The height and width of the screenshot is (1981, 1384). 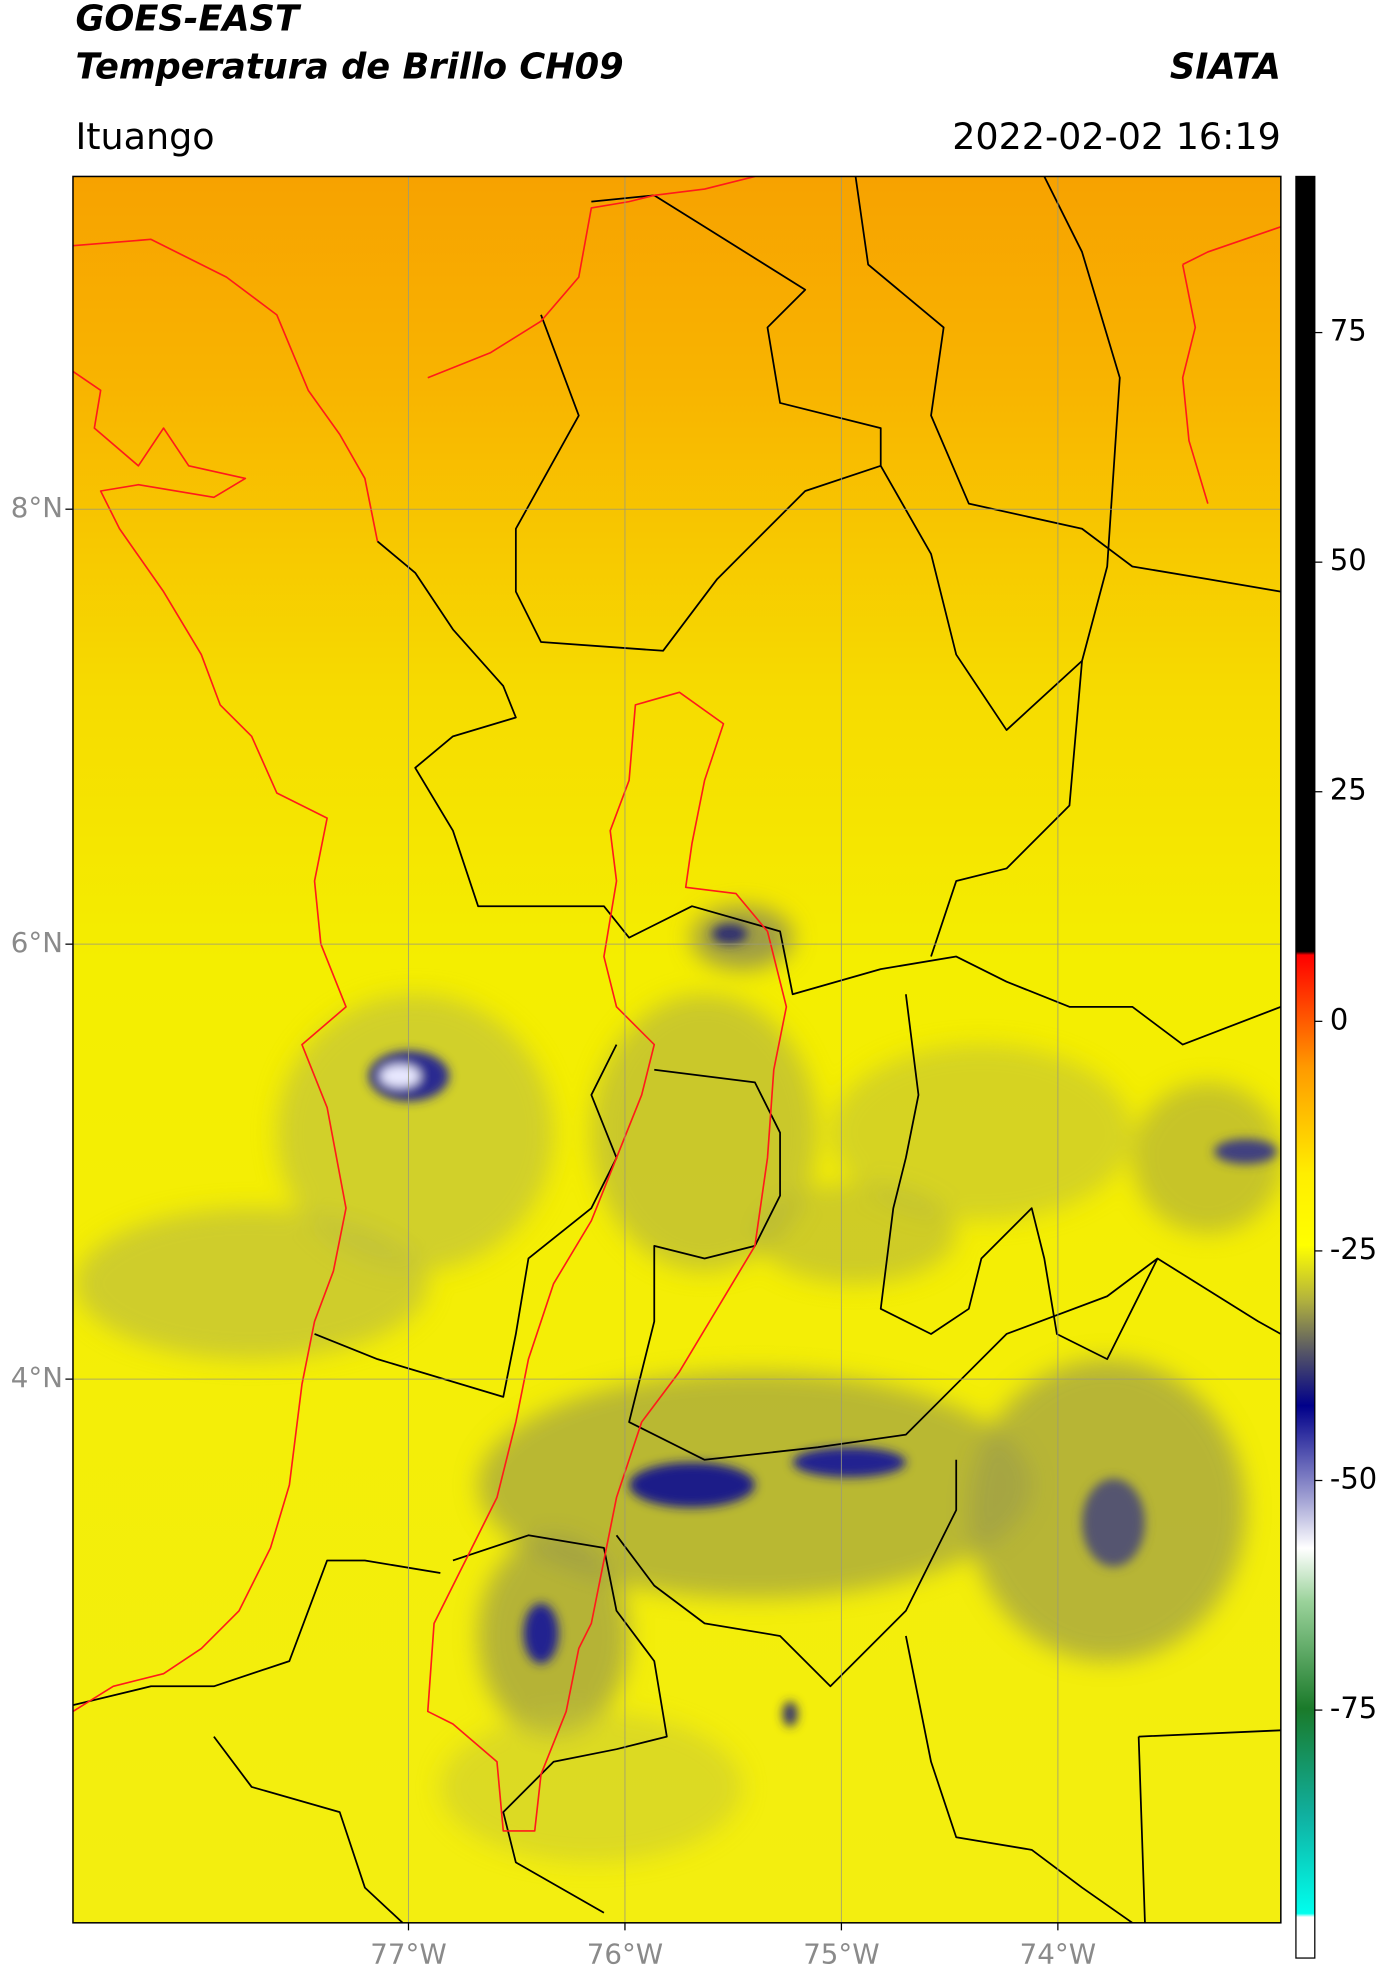 What do you see at coordinates (37, 1377) in the screenshot?
I see `y-tick-label: 4°N` at bounding box center [37, 1377].